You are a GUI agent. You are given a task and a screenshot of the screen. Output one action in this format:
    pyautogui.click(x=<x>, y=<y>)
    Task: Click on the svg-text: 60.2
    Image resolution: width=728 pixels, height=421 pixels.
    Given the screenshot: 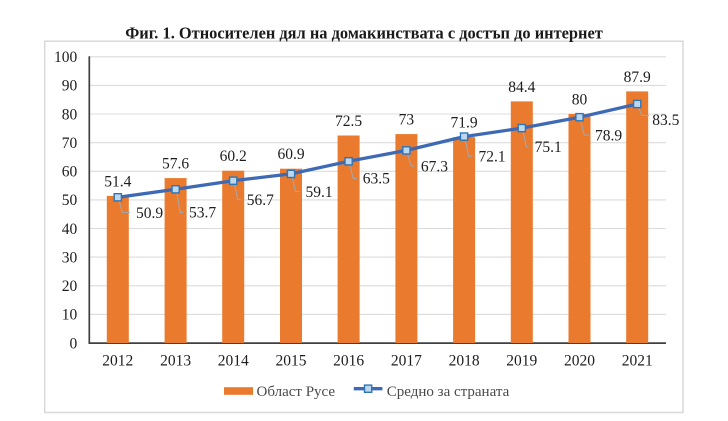 What is the action you would take?
    pyautogui.click(x=233, y=156)
    